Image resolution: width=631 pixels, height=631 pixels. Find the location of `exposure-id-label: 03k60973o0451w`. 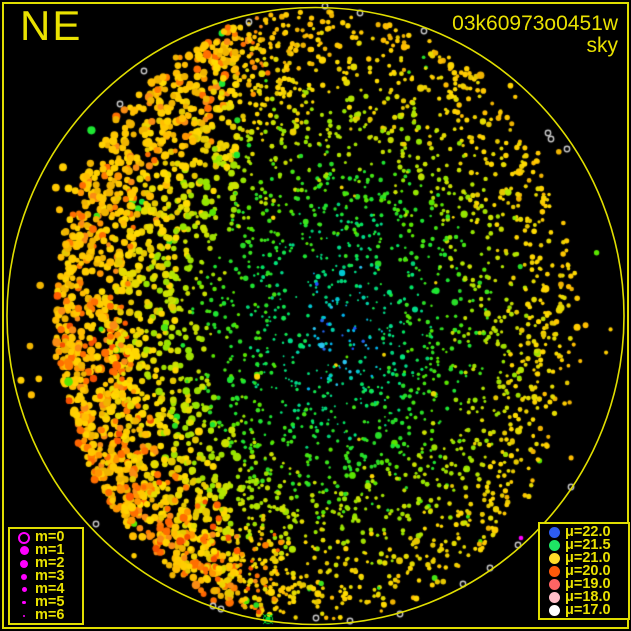

exposure-id-label: 03k60973o0451w is located at coordinates (535, 23).